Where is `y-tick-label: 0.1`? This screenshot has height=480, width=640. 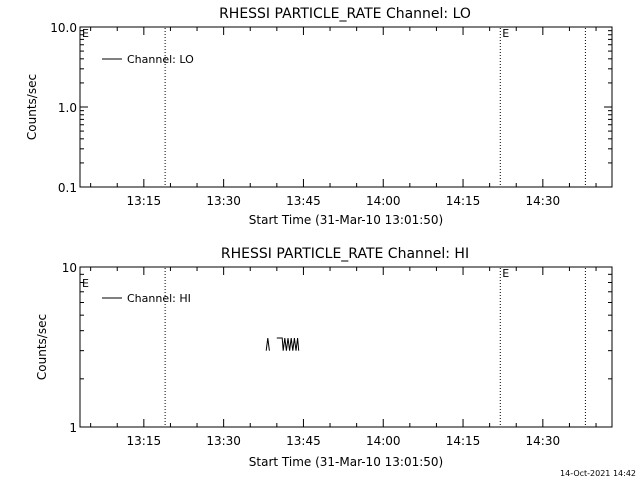
y-tick-label: 0.1 is located at coordinates (67, 188).